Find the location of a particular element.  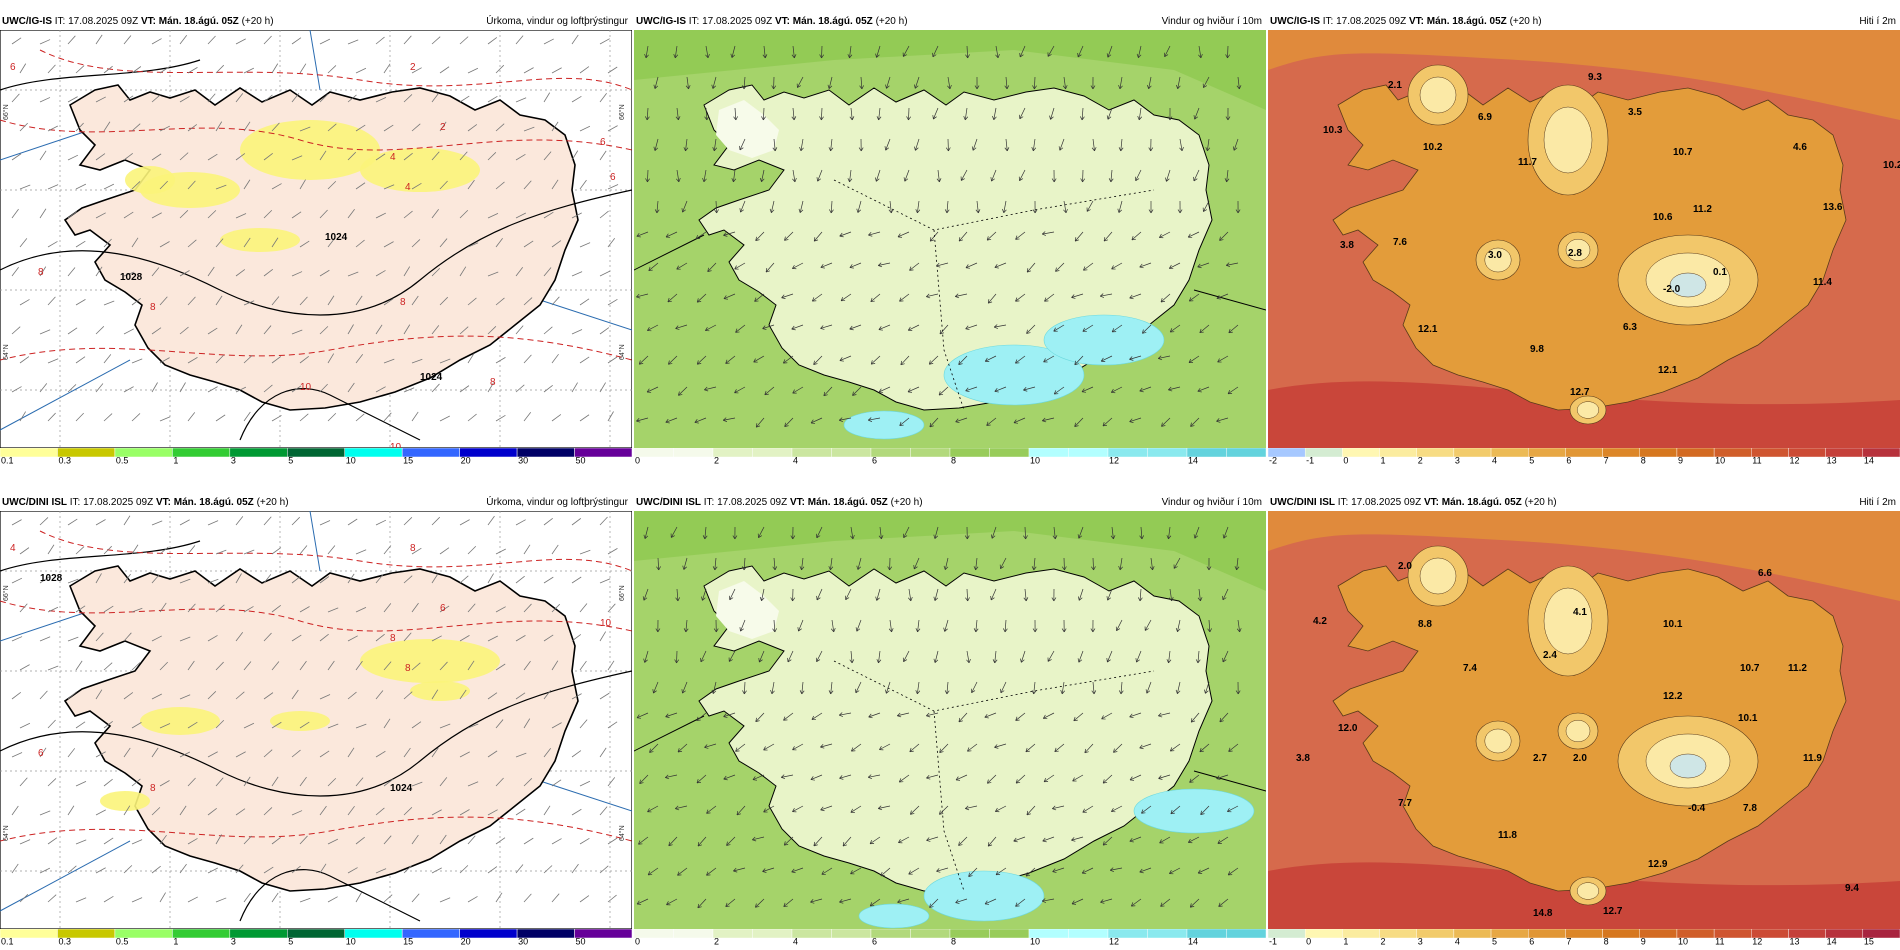

lead-time: (+20 h) is located at coordinates (272, 502).